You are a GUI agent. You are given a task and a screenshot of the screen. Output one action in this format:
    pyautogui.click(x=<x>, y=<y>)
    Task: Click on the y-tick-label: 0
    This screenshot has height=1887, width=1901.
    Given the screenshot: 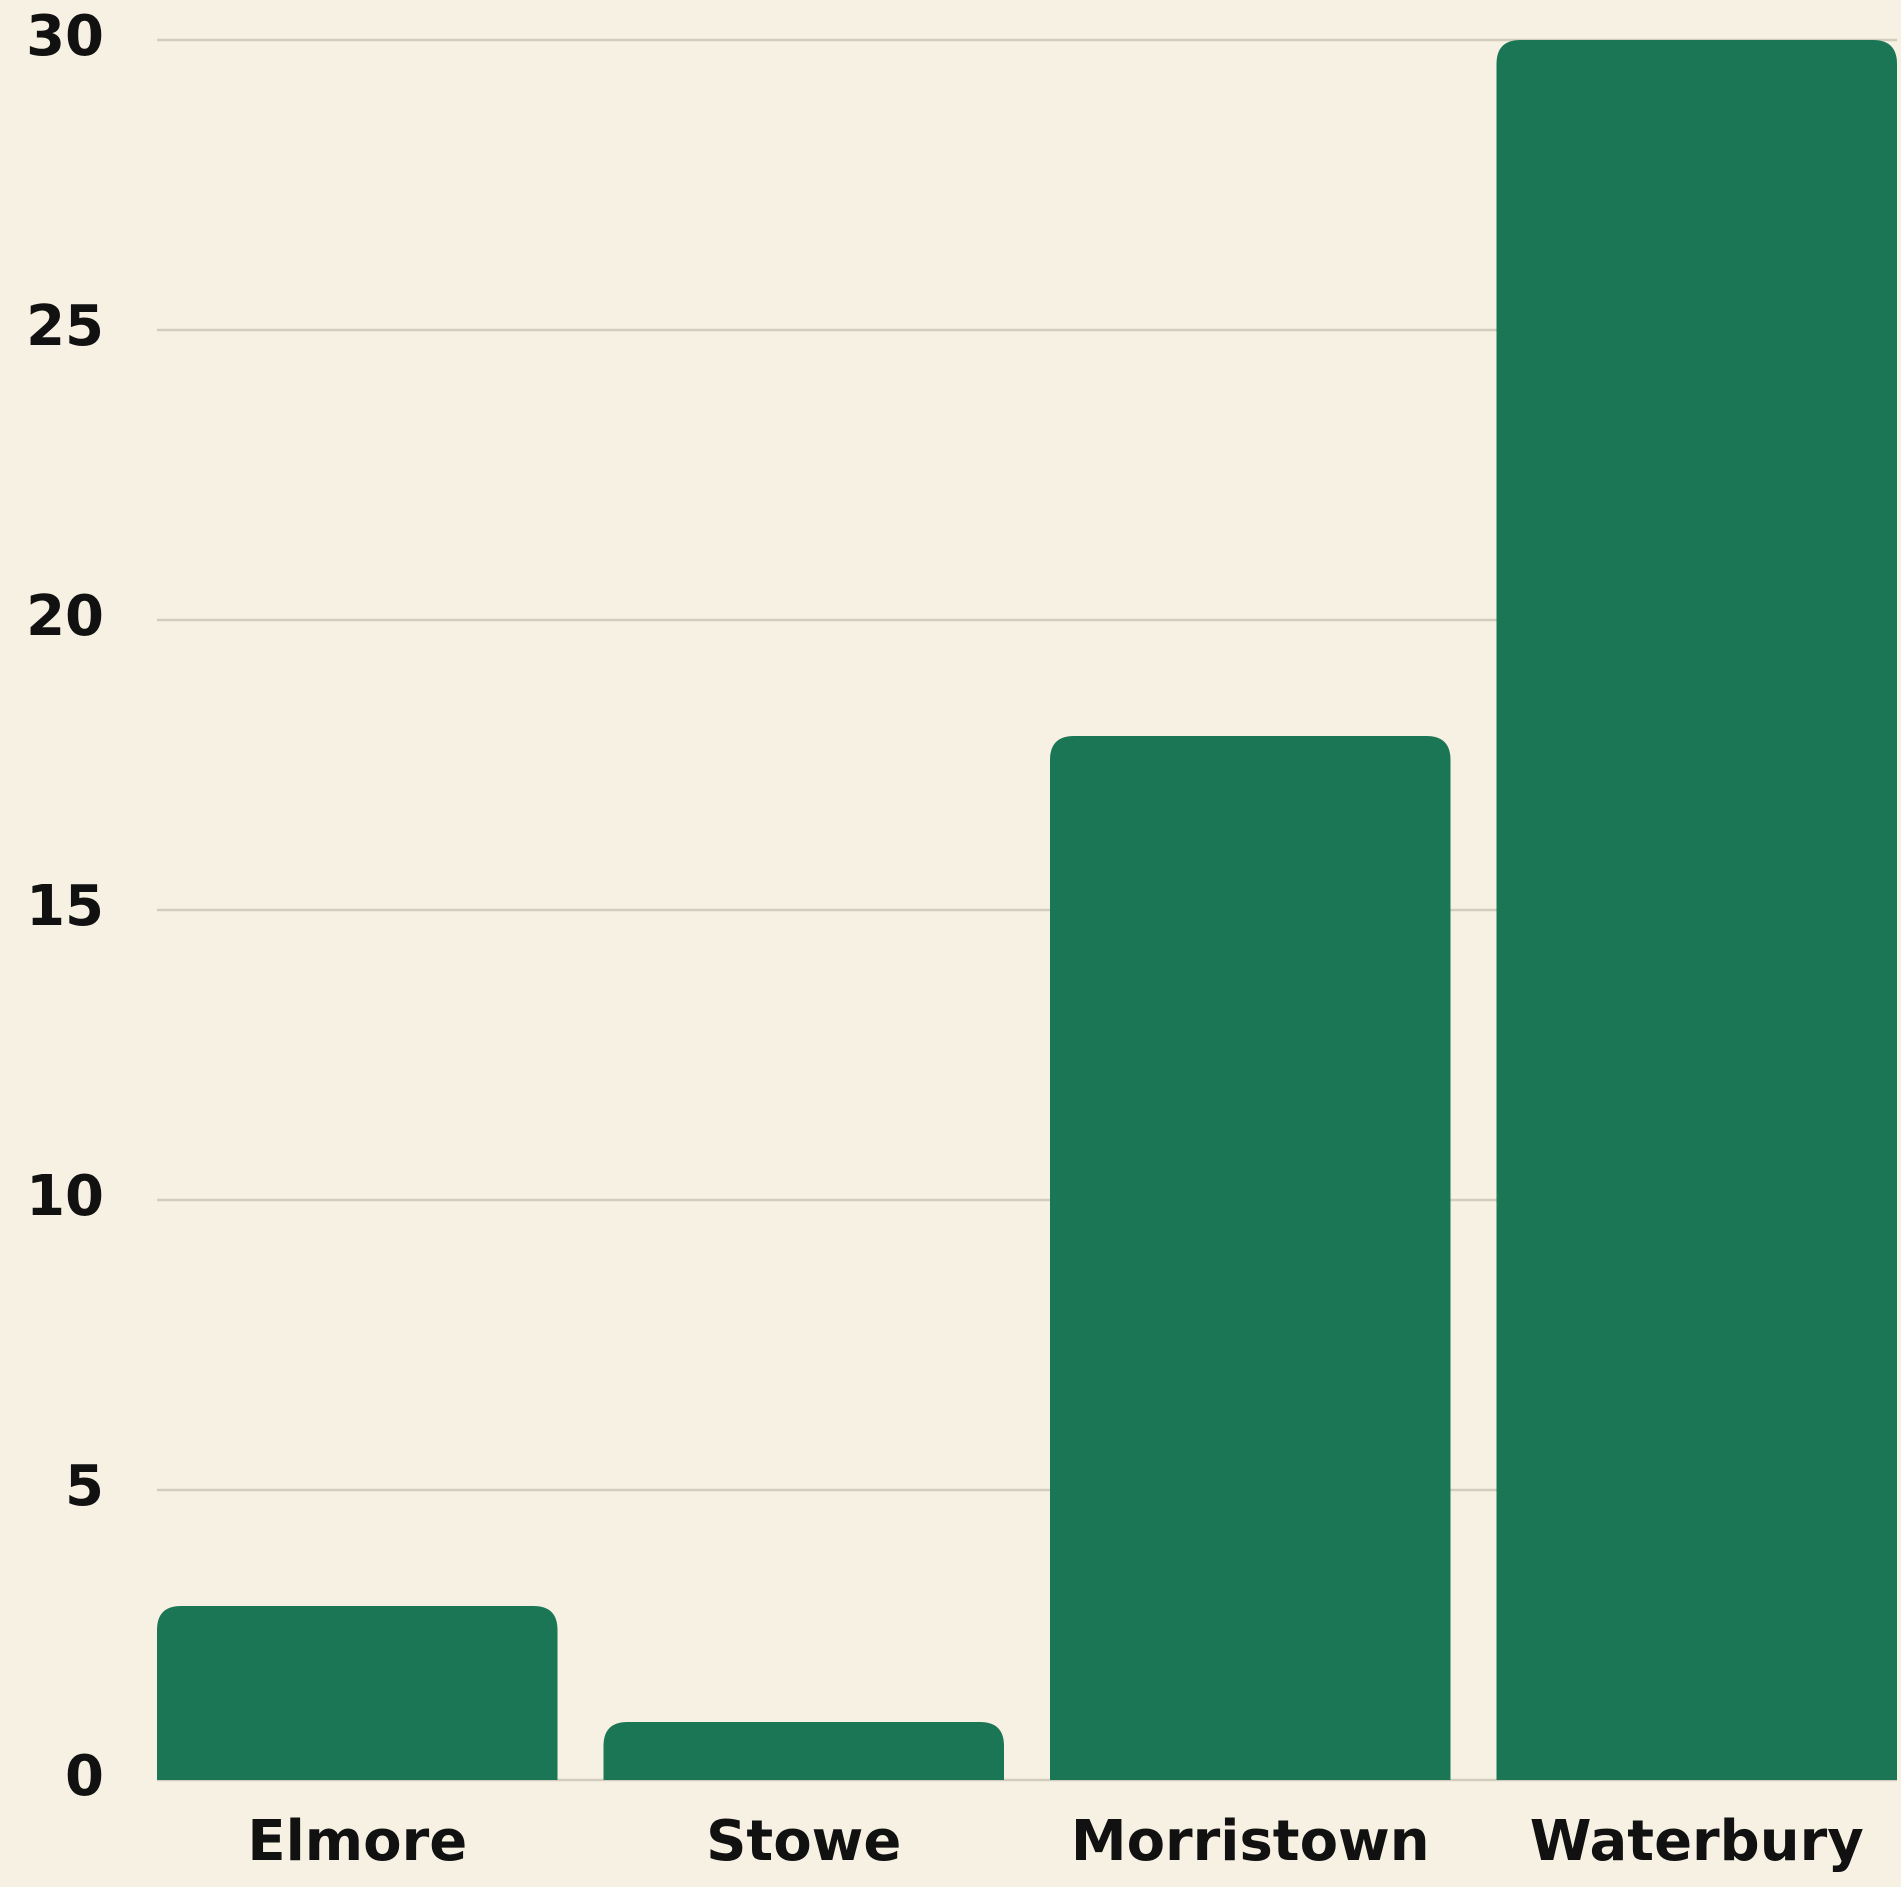 What is the action you would take?
    pyautogui.click(x=84, y=1776)
    